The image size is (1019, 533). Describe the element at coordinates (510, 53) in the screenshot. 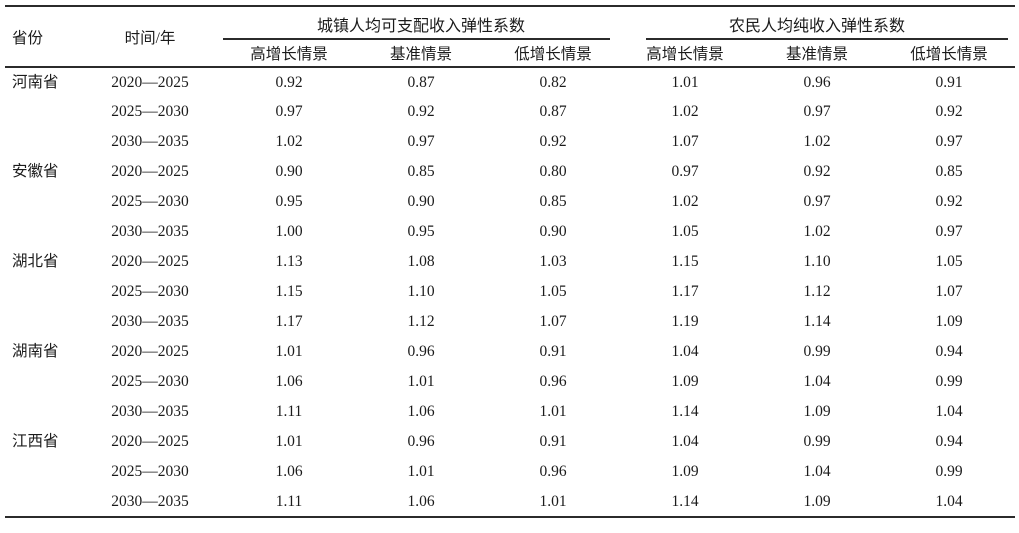

I see `header-sub-row: 高增长情景 基准情景 低增长情景 高增长情景 基准情景 低增长情景` at that location.